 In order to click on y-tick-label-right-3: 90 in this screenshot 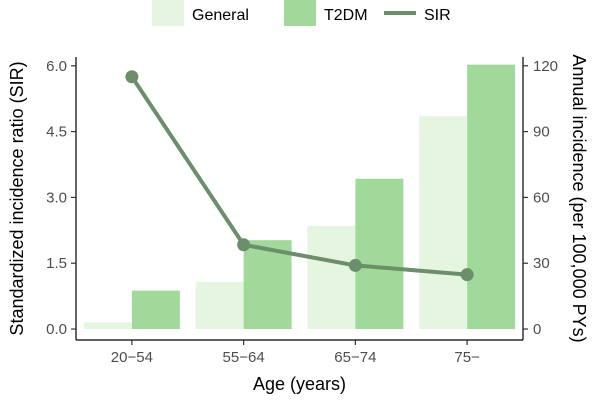, I will do `click(541, 132)`.